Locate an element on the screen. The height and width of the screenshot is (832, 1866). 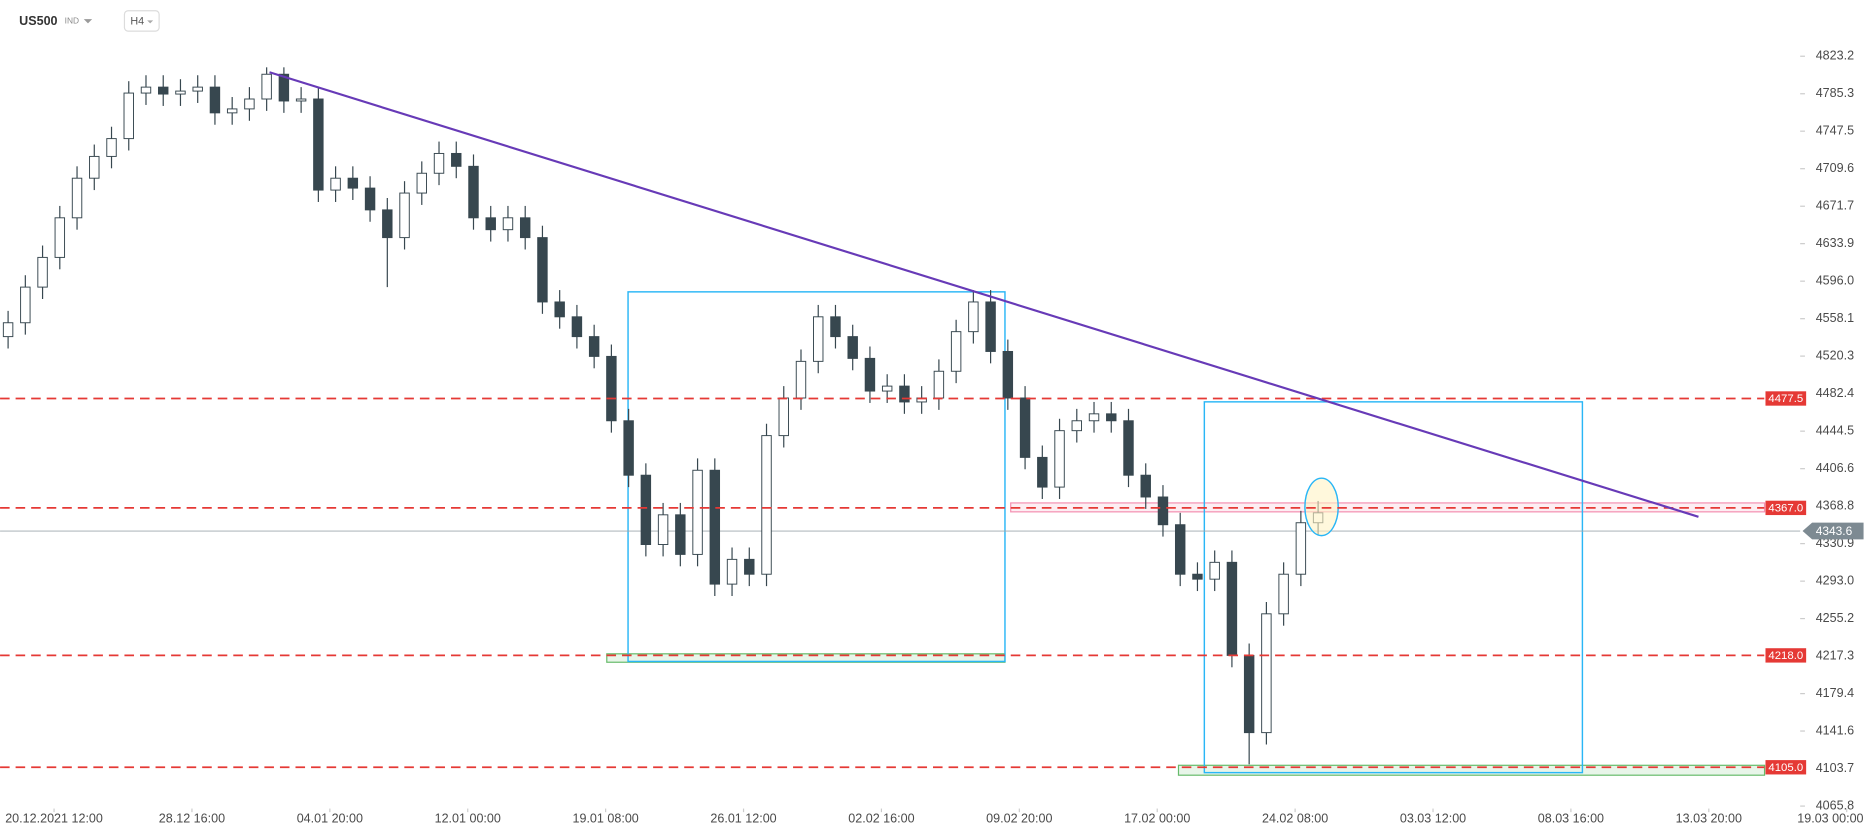
y-tick-label: 4482.4 is located at coordinates (1835, 393).